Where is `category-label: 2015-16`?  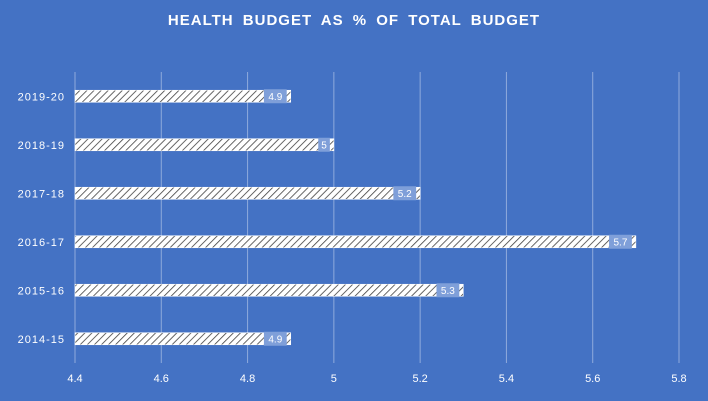 category-label: 2015-16 is located at coordinates (41, 291).